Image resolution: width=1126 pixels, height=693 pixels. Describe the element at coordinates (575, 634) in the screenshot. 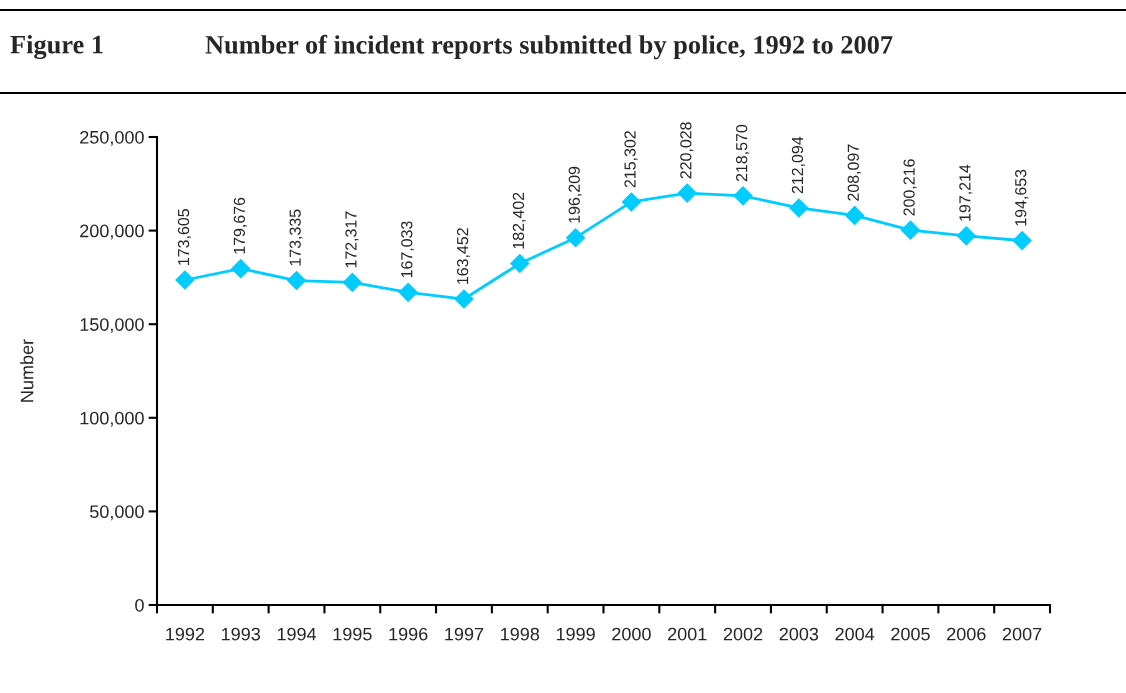

I see `x-tick-label: 1999` at that location.